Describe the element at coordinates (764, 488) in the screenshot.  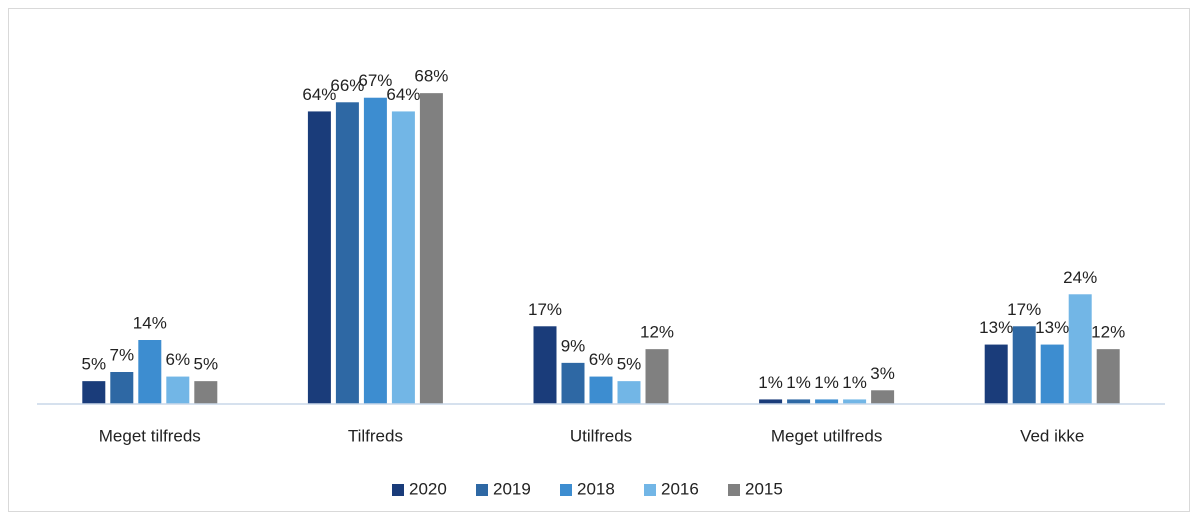
I see `legend-label: 2015` at that location.